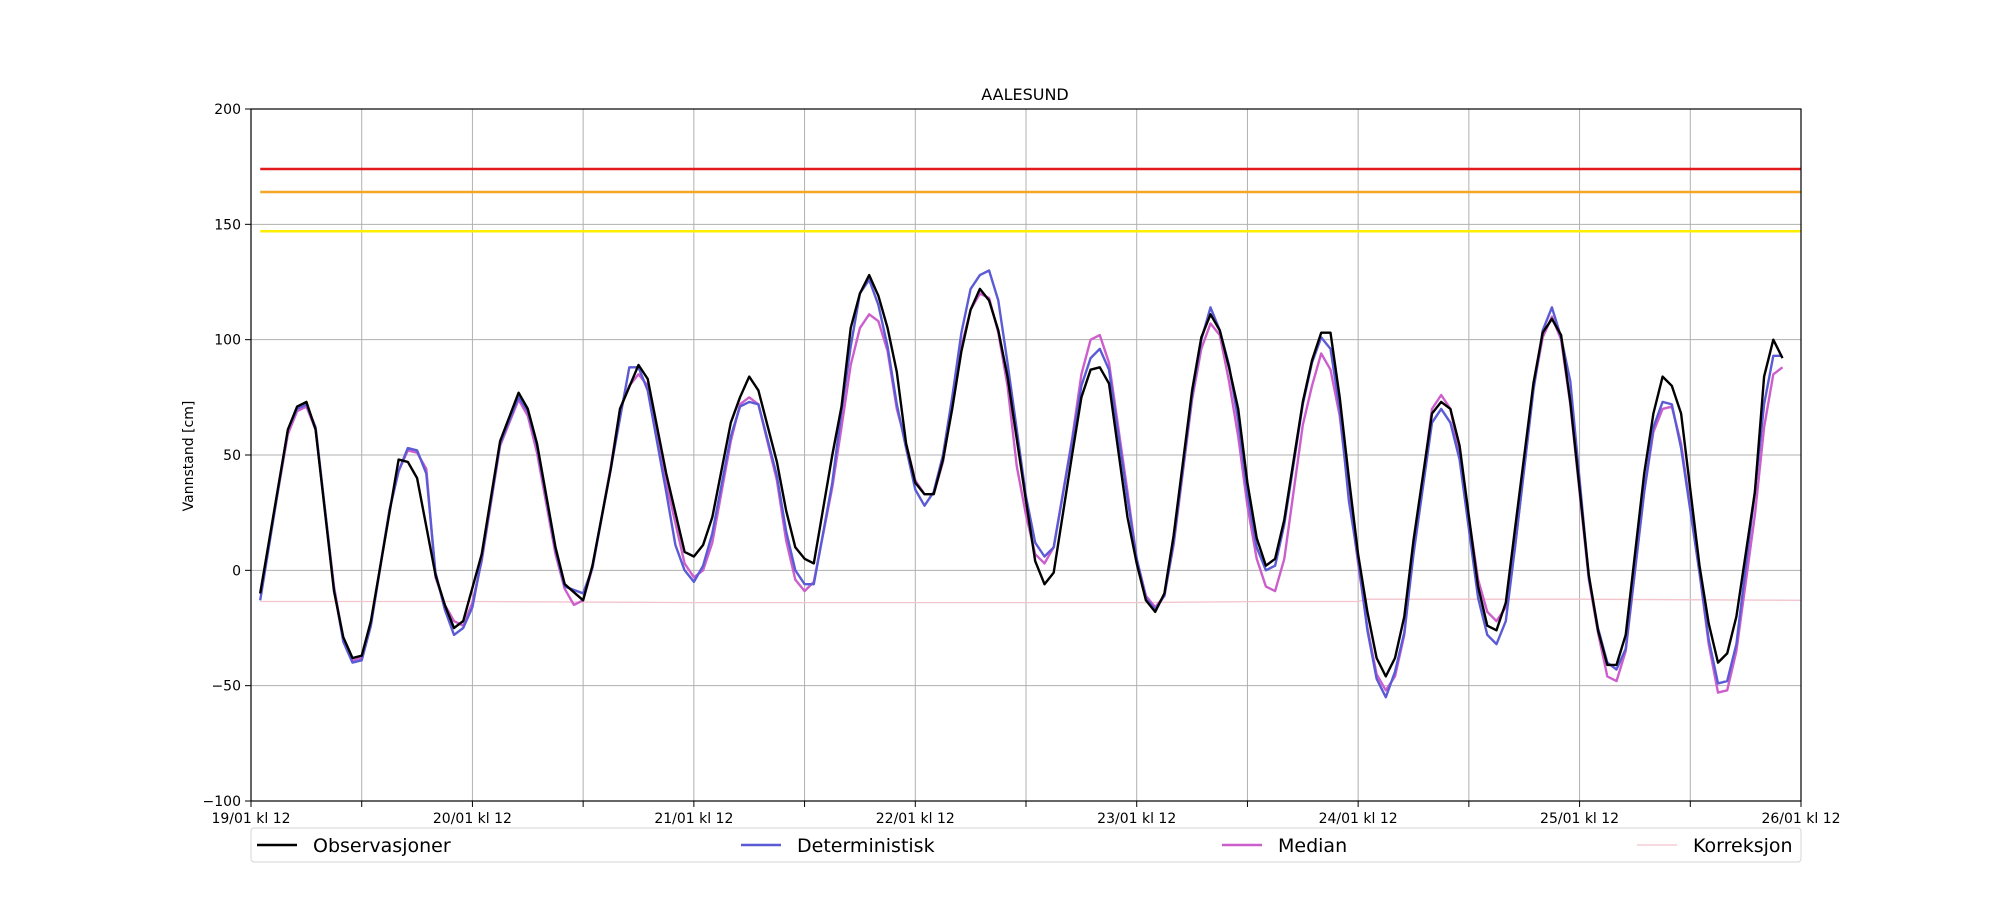  Describe the element at coordinates (250, 819) in the screenshot. I see `x-tick-label: 19/01 kl 12` at that location.